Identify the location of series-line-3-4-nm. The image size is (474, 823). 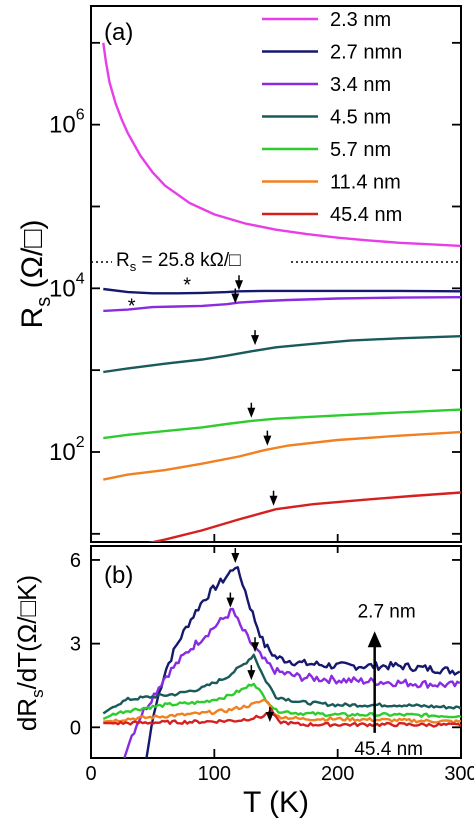
(282, 304).